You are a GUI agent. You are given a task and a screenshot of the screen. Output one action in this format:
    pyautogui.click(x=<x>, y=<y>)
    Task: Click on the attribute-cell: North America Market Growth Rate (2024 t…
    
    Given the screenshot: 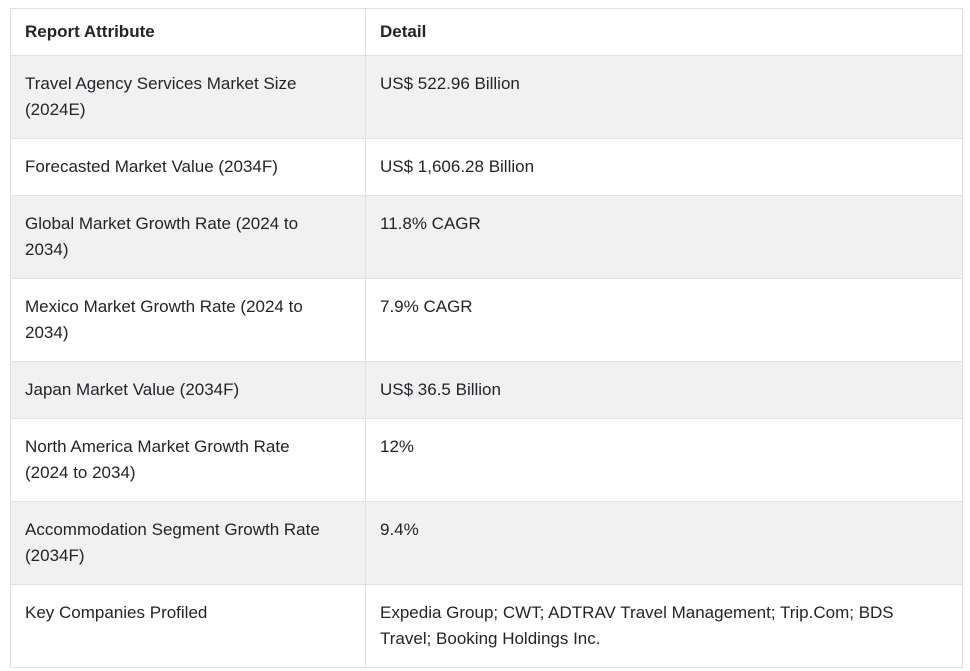 What is the action you would take?
    pyautogui.click(x=188, y=460)
    